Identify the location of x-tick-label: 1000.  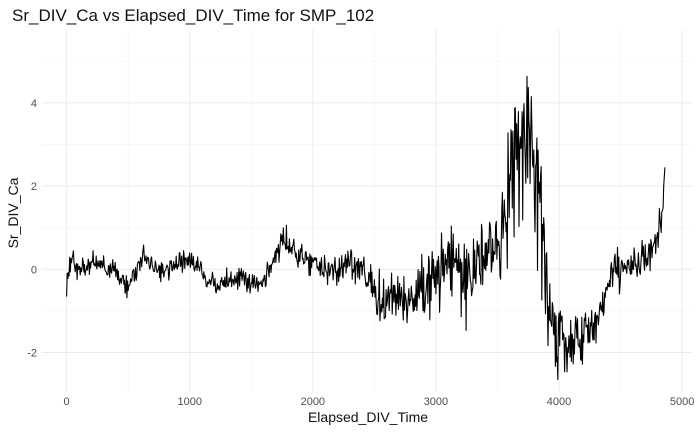
(189, 402).